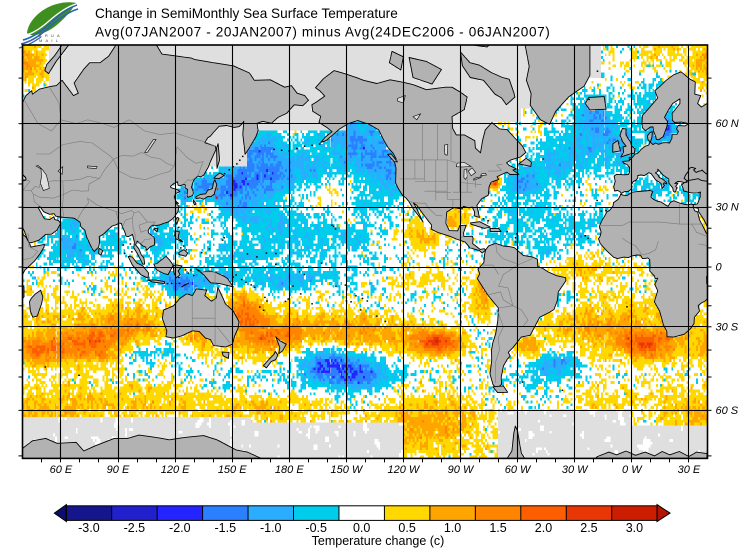  I want to click on svg-text: Temperature change (c), so click(378, 541).